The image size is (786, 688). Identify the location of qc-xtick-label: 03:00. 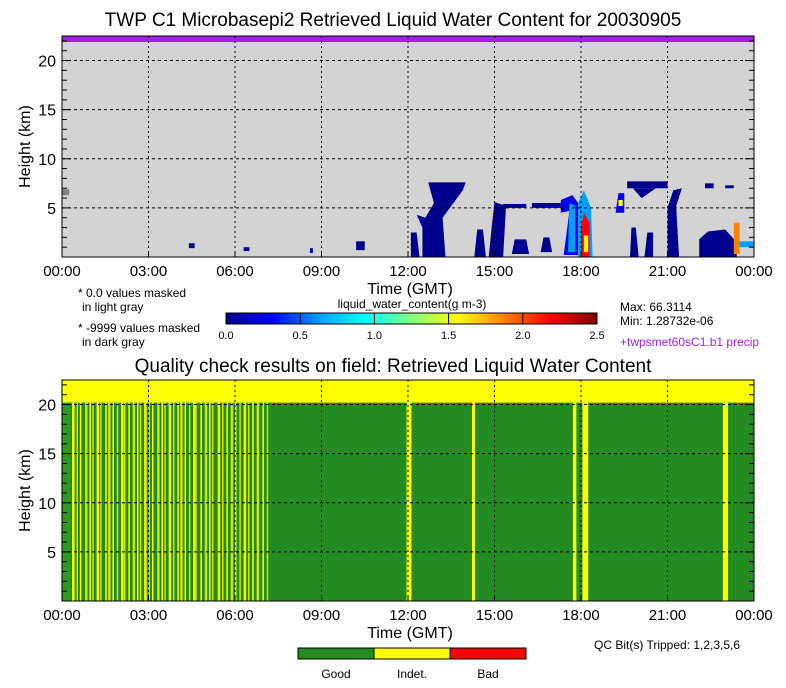
(149, 615).